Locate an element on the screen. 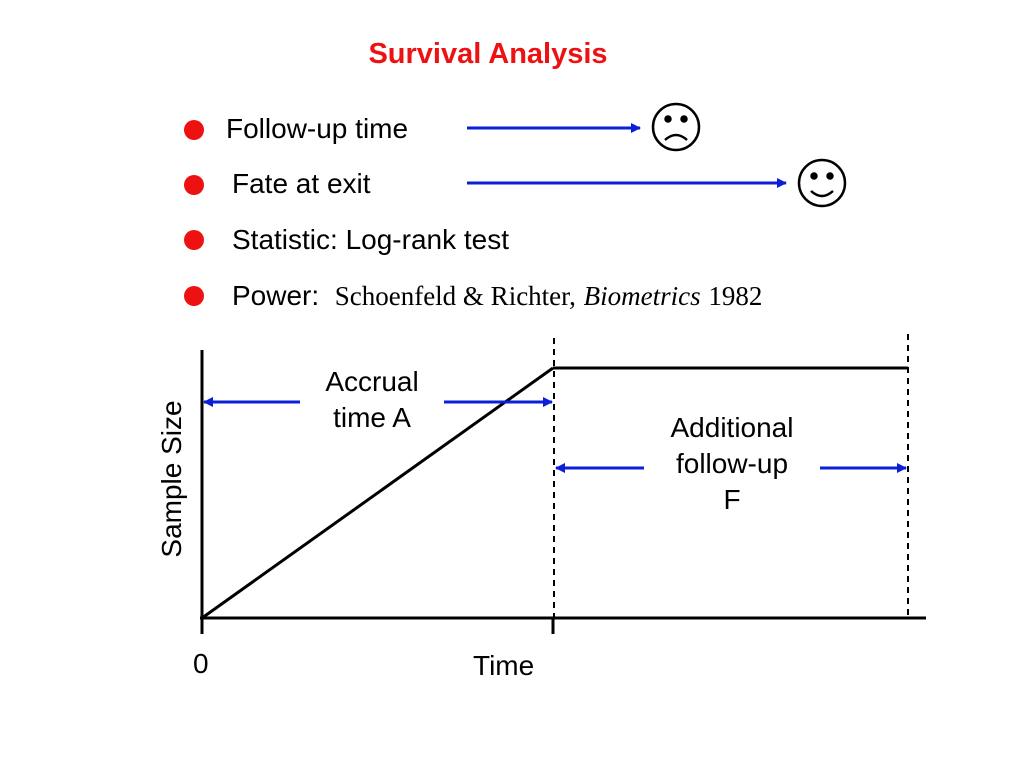 The height and width of the screenshot is (768, 1024). accrual-label-line1: Accrual is located at coordinates (372, 381).